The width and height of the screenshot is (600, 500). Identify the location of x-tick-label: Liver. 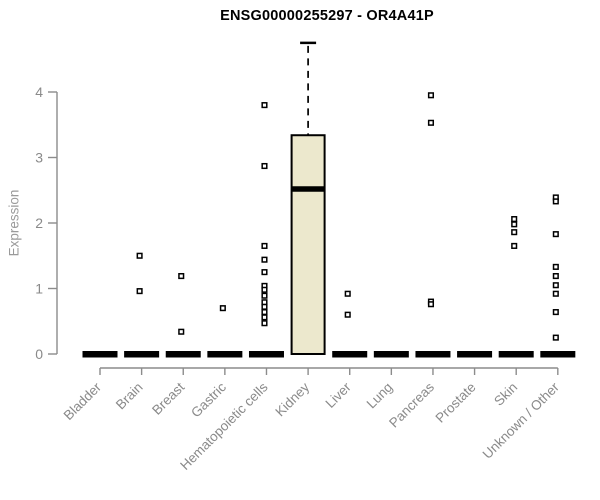
(339, 395).